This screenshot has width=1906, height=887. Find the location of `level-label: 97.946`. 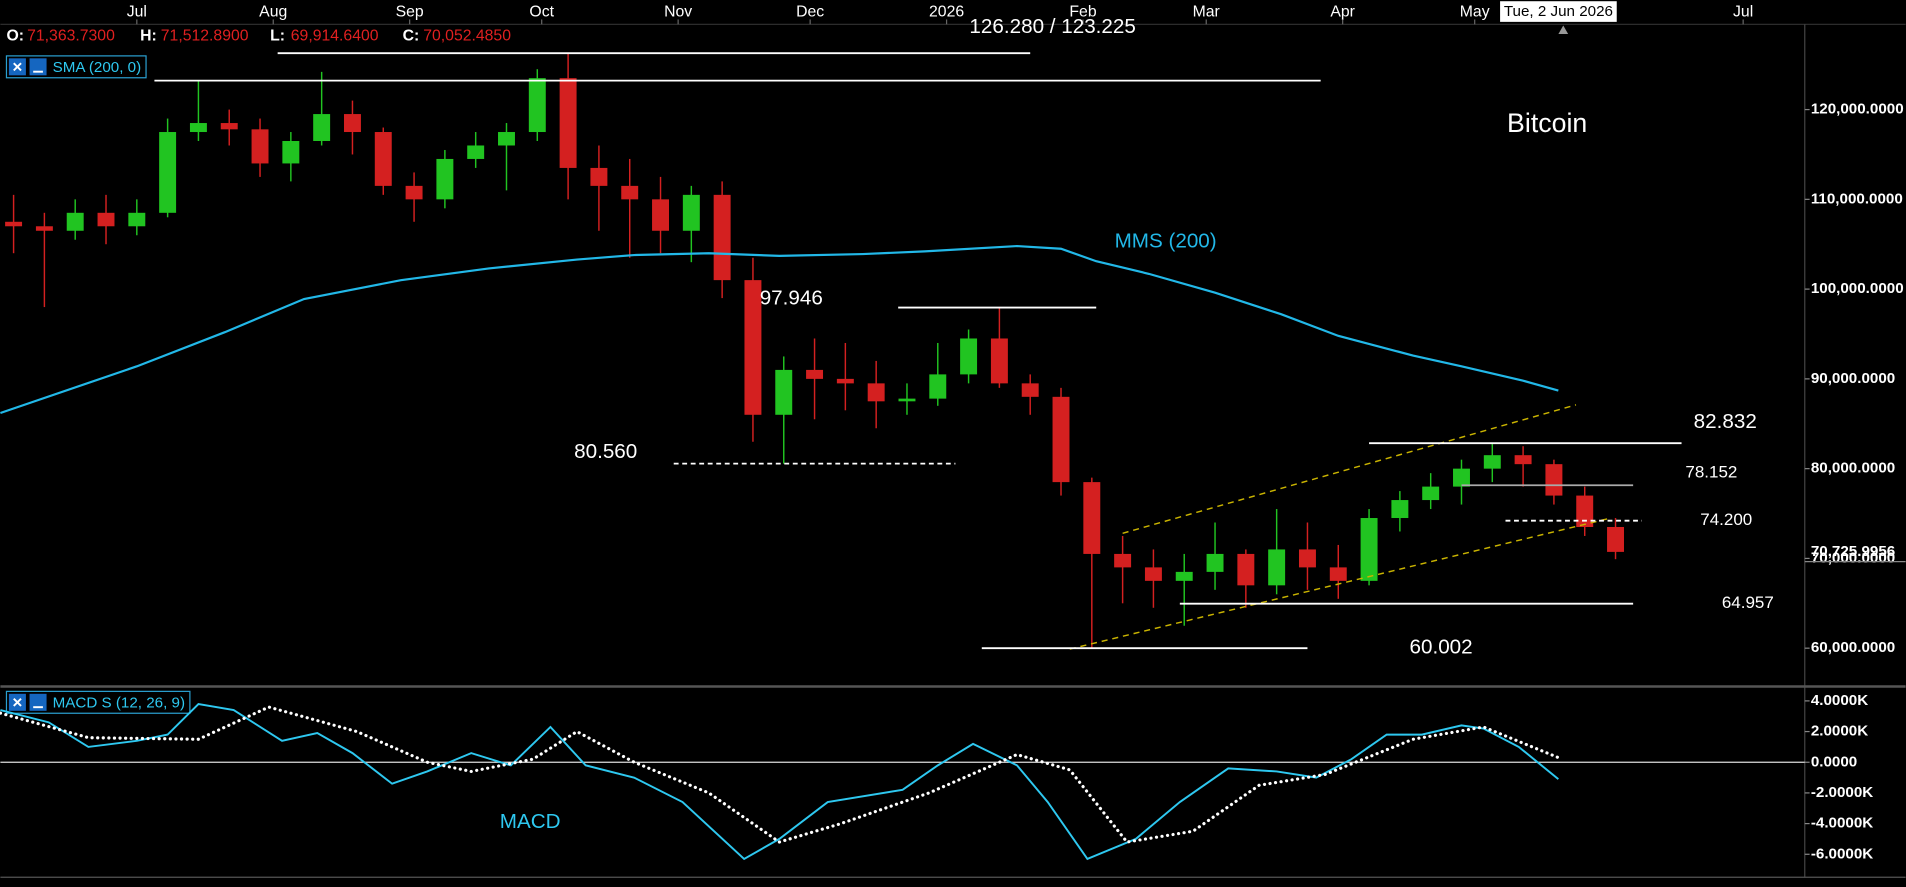

level-label: 97.946 is located at coordinates (791, 297).